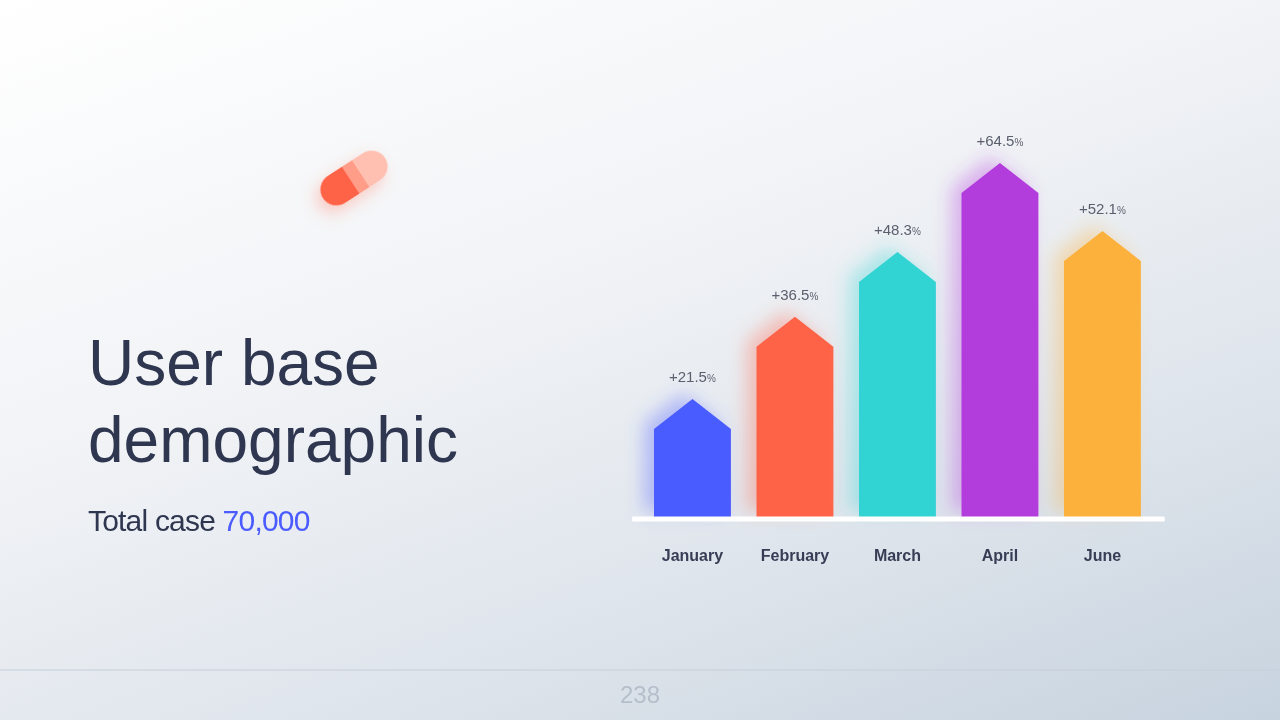  I want to click on x-tick-label: January, so click(692, 555).